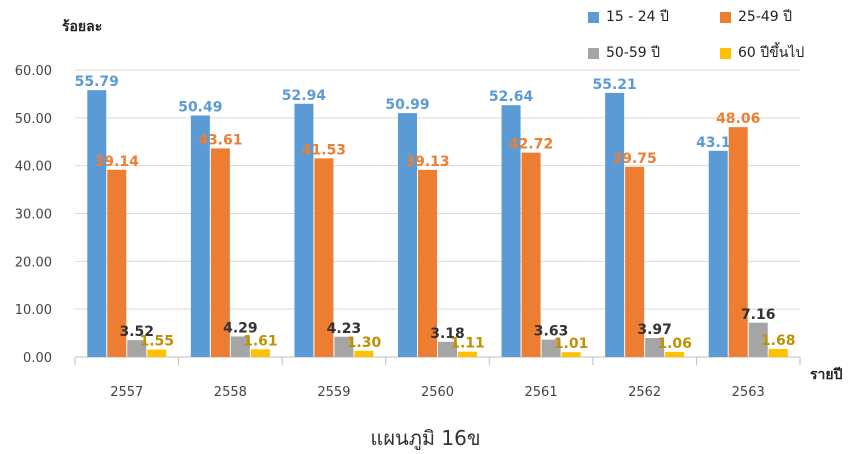 This screenshot has height=454, width=851. What do you see at coordinates (33, 71) in the screenshot?
I see `y-tick-label: 60.00` at bounding box center [33, 71].